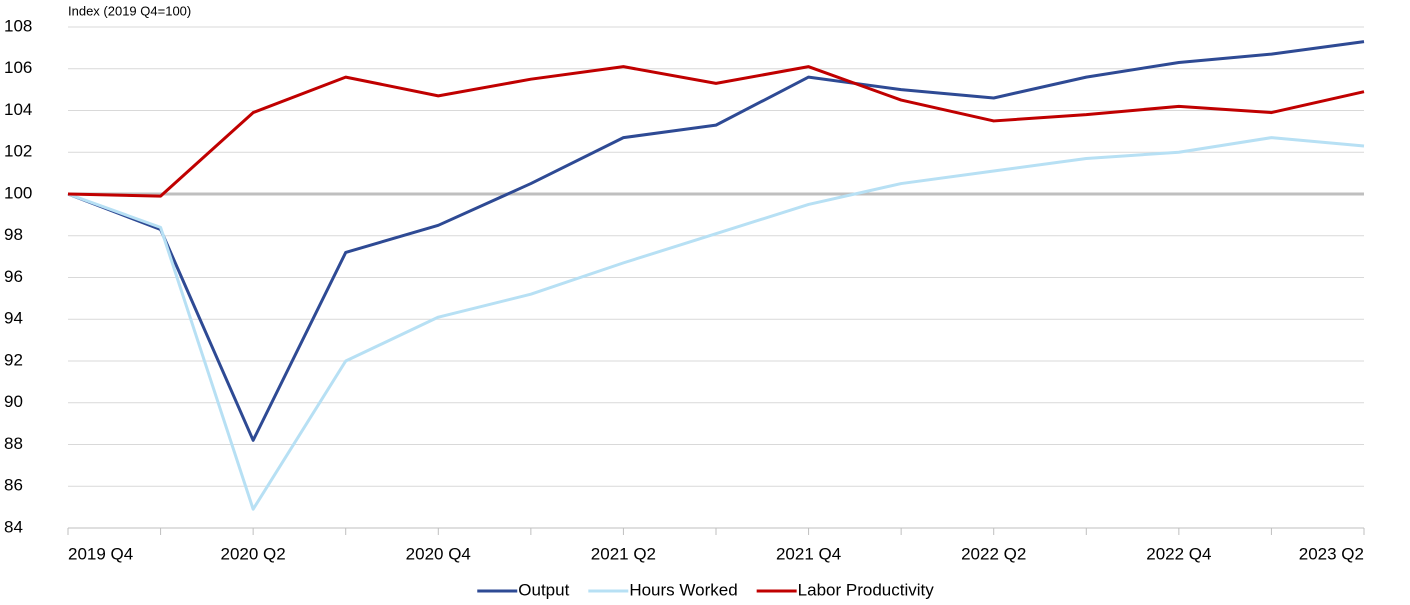 This screenshot has width=1410, height=605. What do you see at coordinates (438, 553) in the screenshot?
I see `x-tick-label: 2020 Q4` at bounding box center [438, 553].